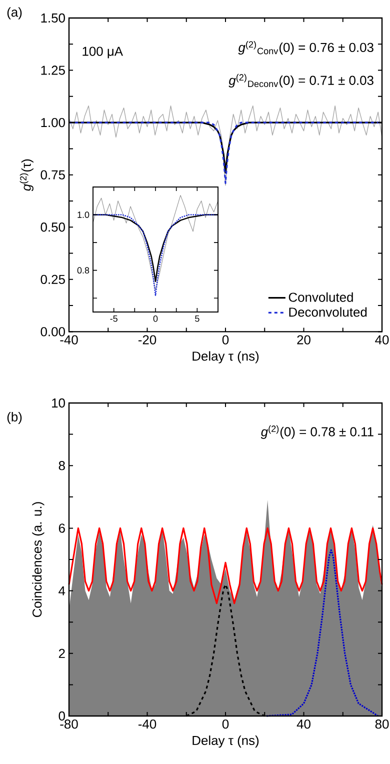 This screenshot has width=390, height=764. I want to click on annotation: 100 μA, so click(102, 52).